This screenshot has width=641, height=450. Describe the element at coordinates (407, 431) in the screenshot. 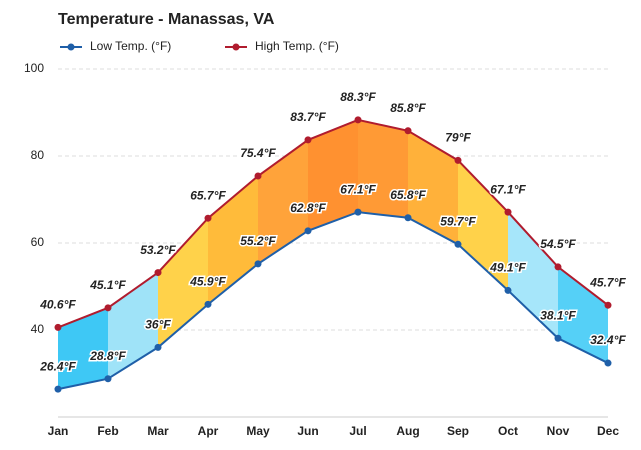

I see `x-tick-label: Aug` at that location.